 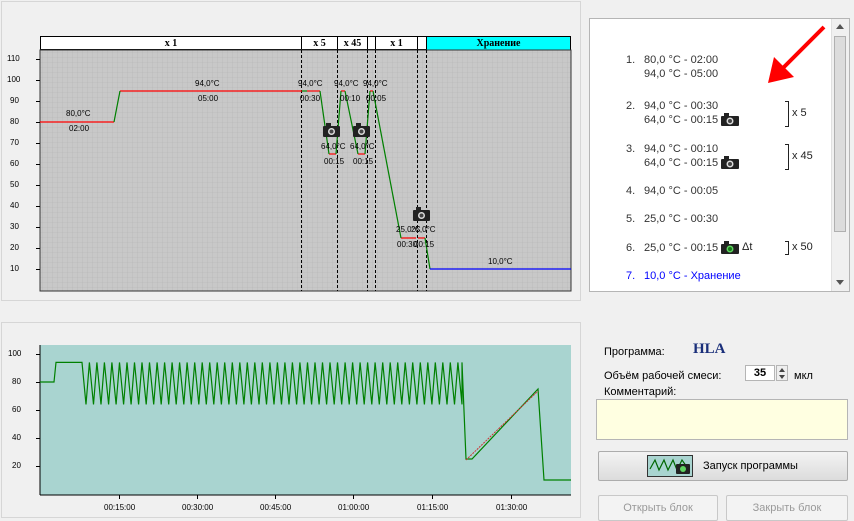 I want to click on step-item: 1. 80,0 °C - 02:00 94,0 °C - 05:00, so click(x=726, y=68).